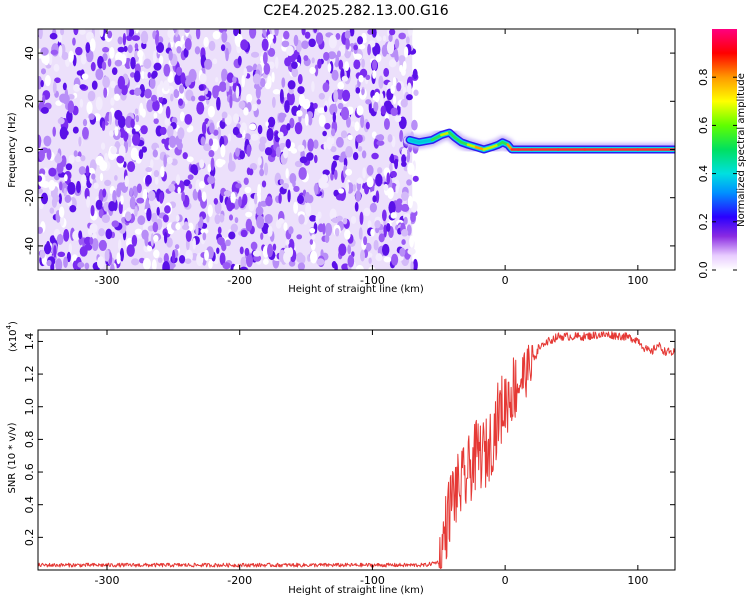  What do you see at coordinates (505, 280) in the screenshot?
I see `spectrogram-x-tick-label: 0` at bounding box center [505, 280].